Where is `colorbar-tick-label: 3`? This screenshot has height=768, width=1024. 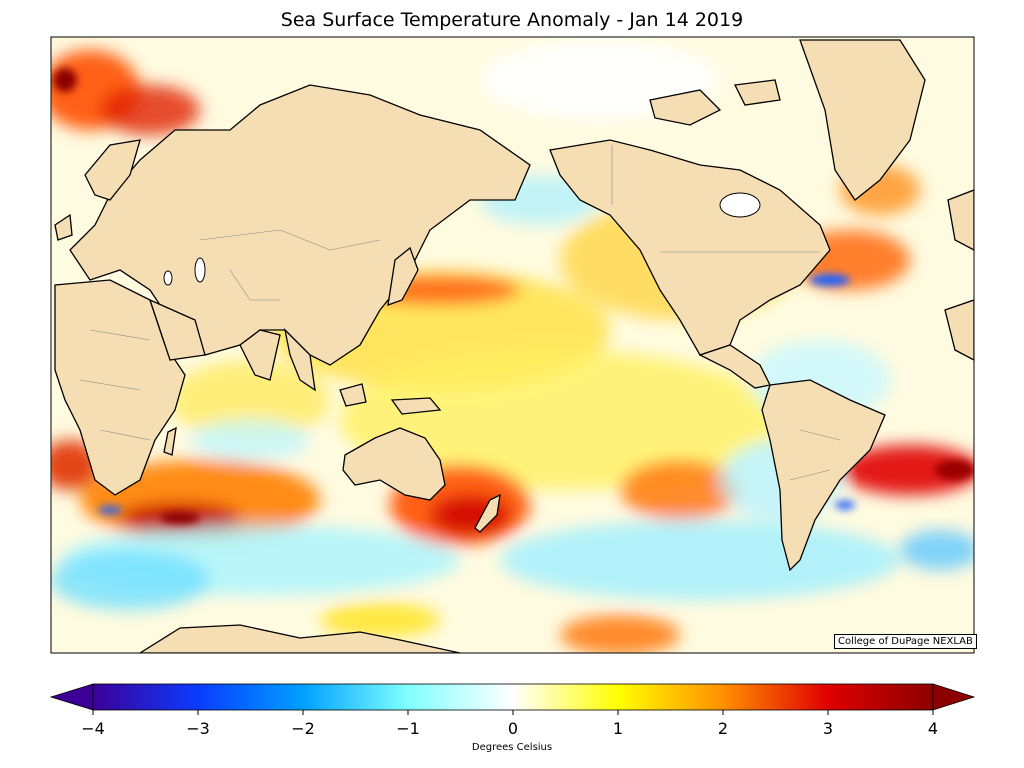 colorbar-tick-label: 3 is located at coordinates (828, 728).